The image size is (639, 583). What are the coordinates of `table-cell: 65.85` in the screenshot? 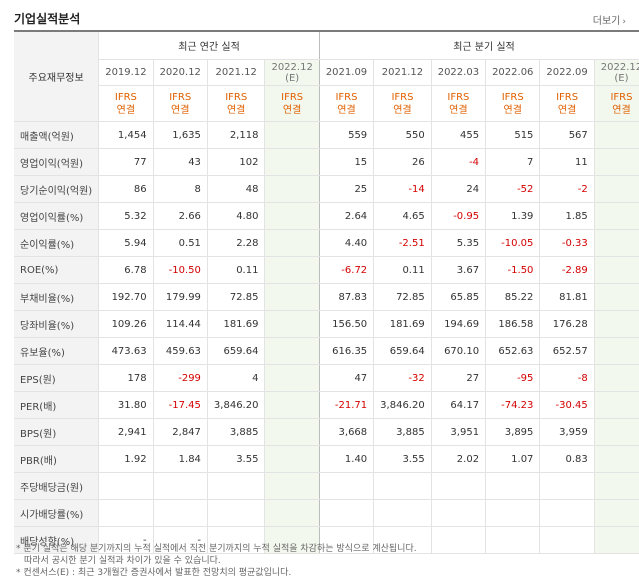 It's located at (458, 297).